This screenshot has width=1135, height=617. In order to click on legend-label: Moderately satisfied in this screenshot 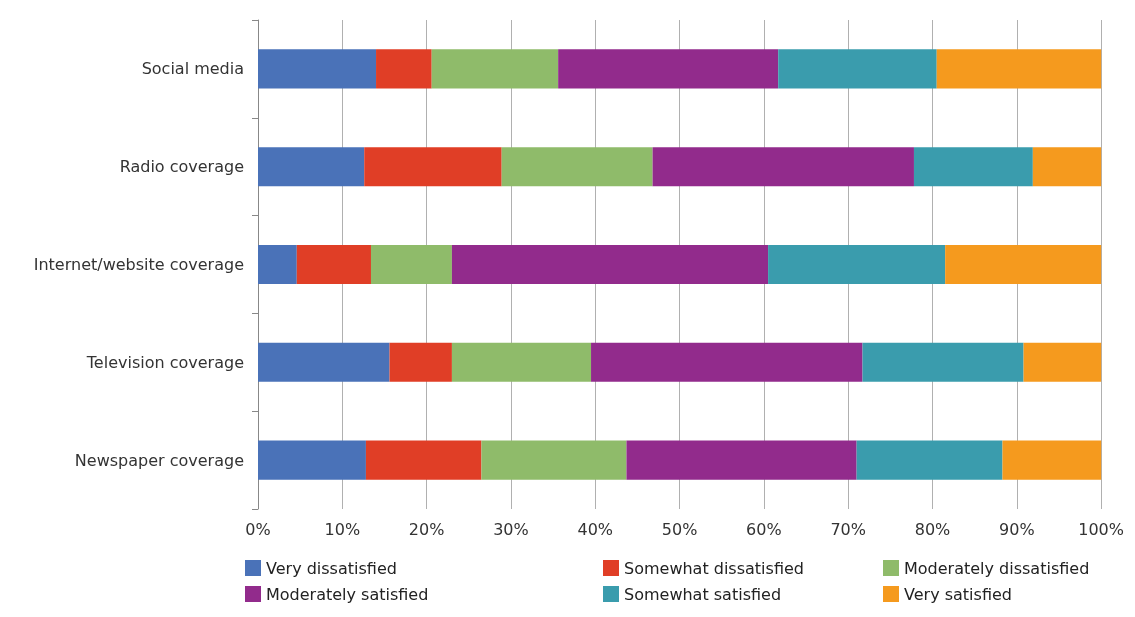, I will do `click(347, 594)`.